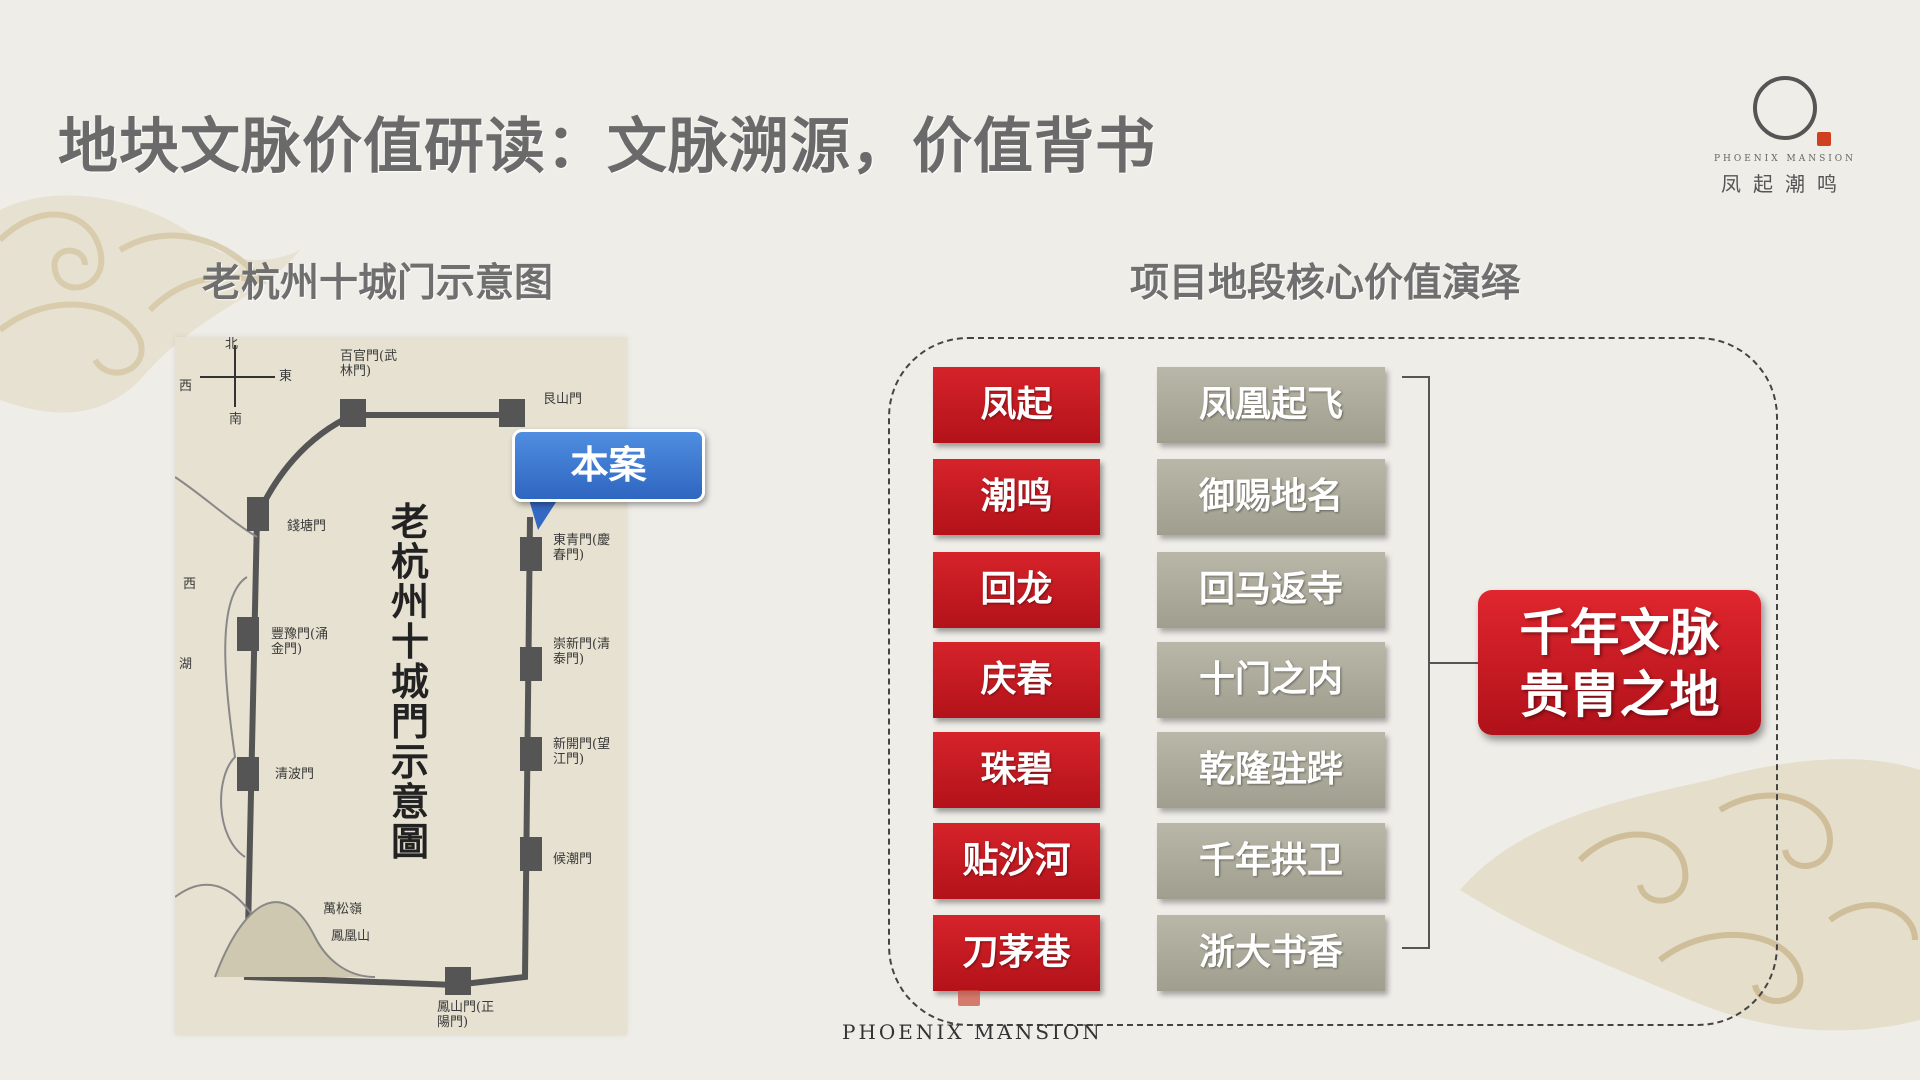 This screenshot has height=1080, width=1920. Describe the element at coordinates (343, 909) in the screenshot. I see `place-label: 萬松嶺` at that location.